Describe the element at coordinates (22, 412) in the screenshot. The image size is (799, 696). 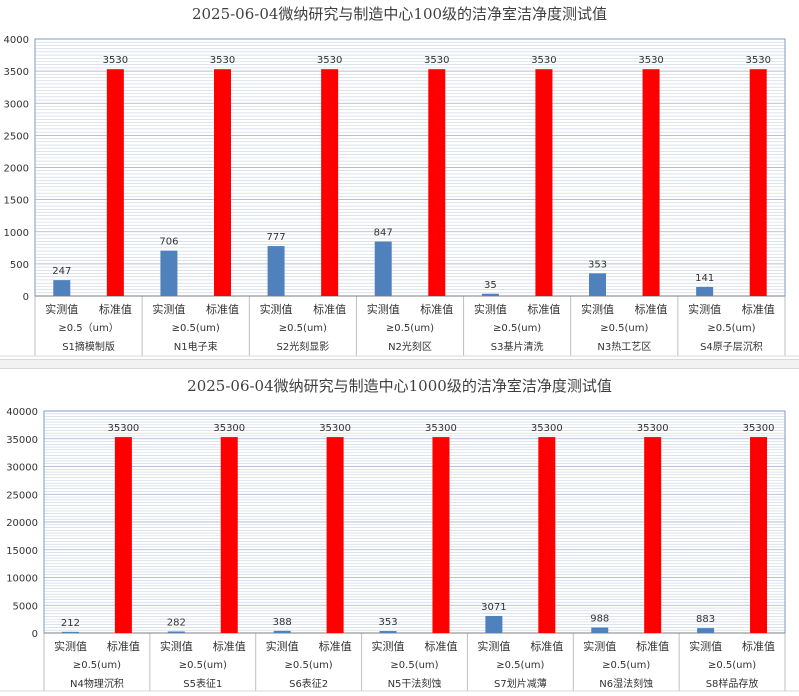
I see `y-tick-label: 40000` at that location.